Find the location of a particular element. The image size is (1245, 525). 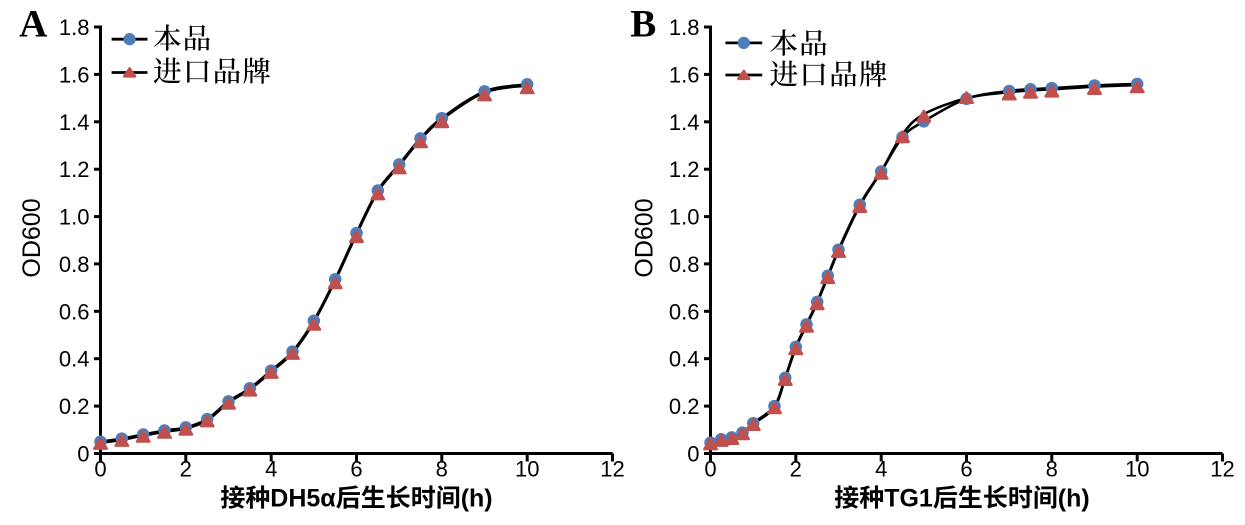

svg-text: TG1 is located at coordinates (908, 499).